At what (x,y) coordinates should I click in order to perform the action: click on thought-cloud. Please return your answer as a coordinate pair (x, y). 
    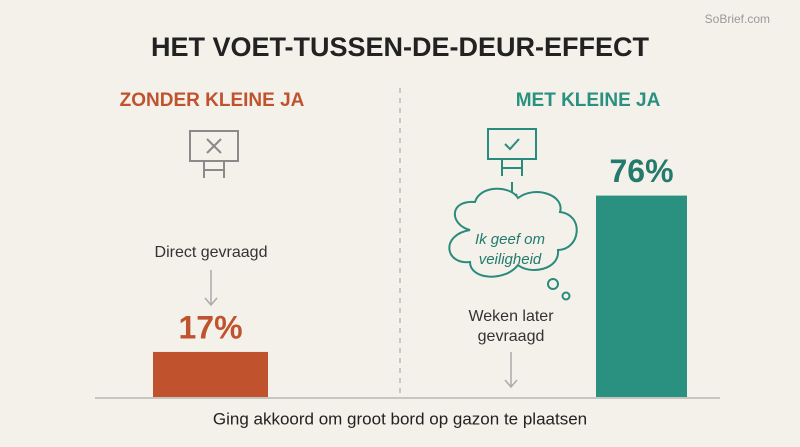
    Looking at the image, I should click on (513, 244).